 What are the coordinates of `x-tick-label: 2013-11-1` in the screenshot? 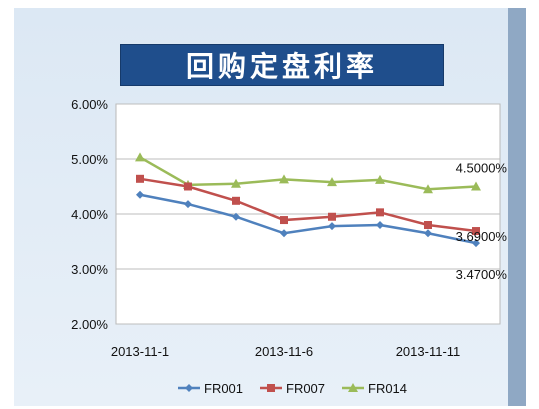 It's located at (140, 351).